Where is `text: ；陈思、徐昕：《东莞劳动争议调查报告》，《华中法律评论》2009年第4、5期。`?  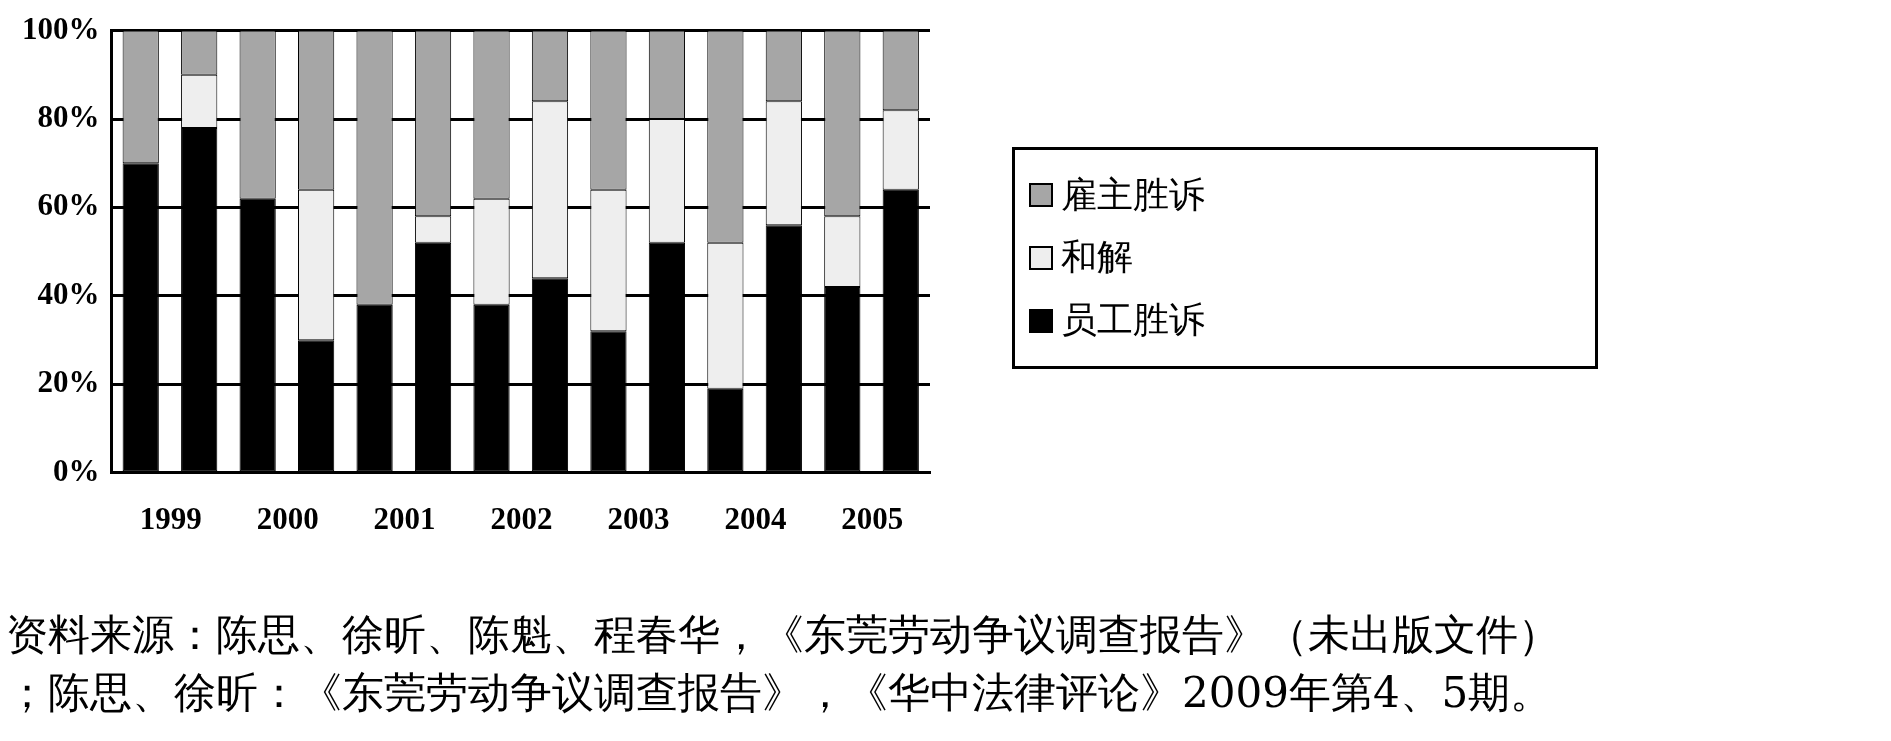 text: ；陈思、徐昕：《东莞劳动争议调查报告》，《华中法律评论》2009年第4、5期。 is located at coordinates (780, 693).